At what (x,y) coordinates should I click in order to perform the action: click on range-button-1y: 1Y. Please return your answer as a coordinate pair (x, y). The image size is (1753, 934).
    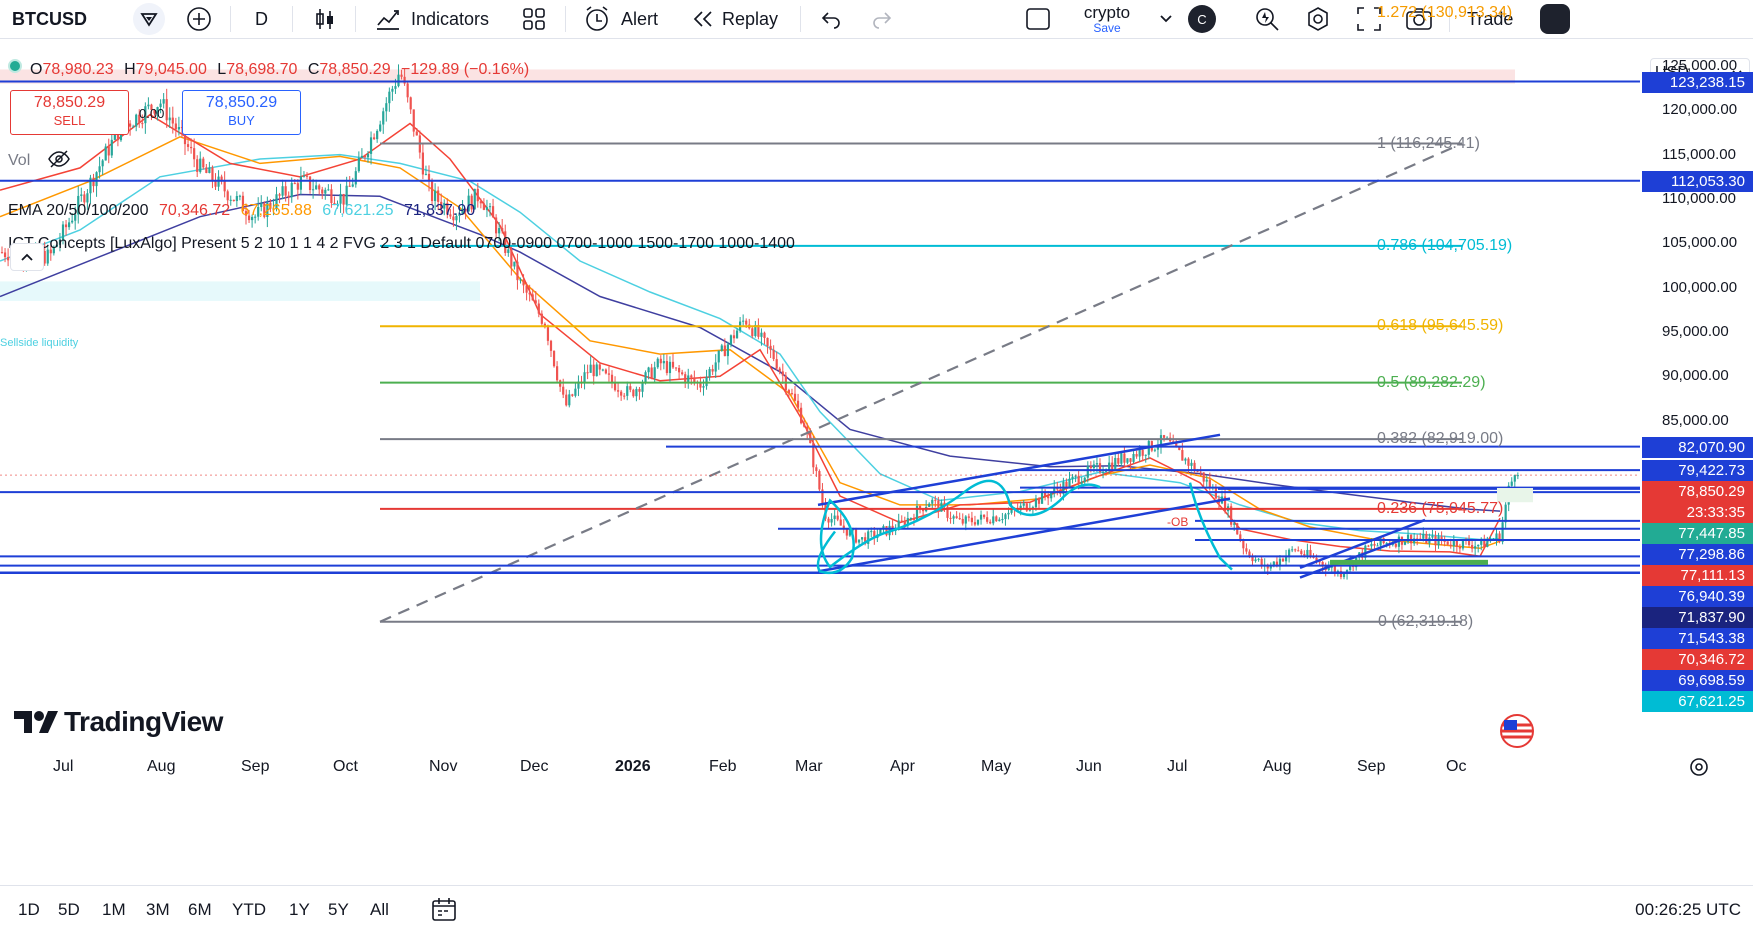
    Looking at the image, I should click on (299, 909).